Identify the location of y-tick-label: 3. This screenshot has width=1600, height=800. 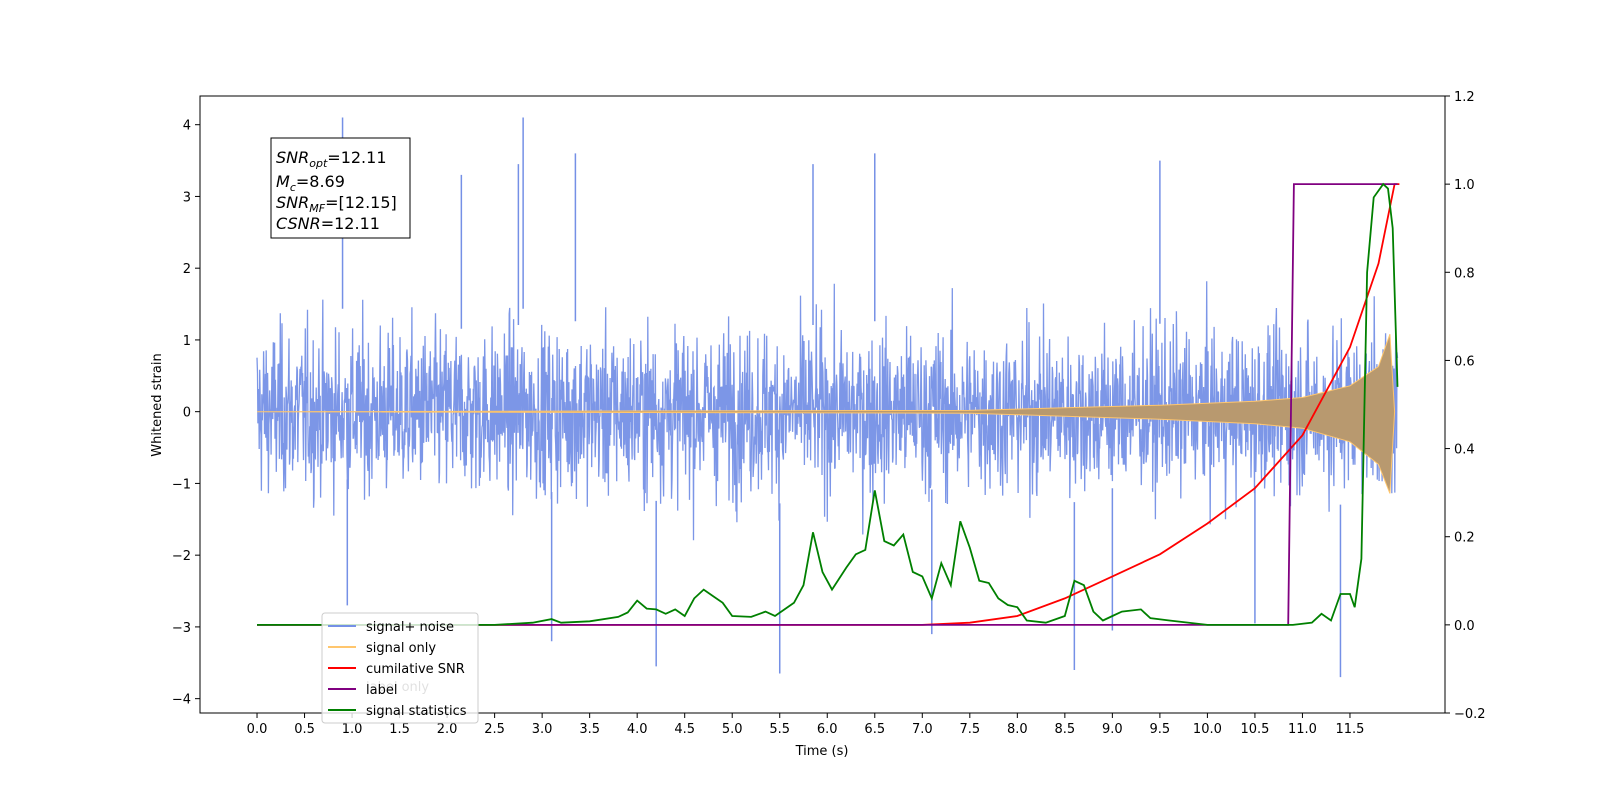
(187, 197).